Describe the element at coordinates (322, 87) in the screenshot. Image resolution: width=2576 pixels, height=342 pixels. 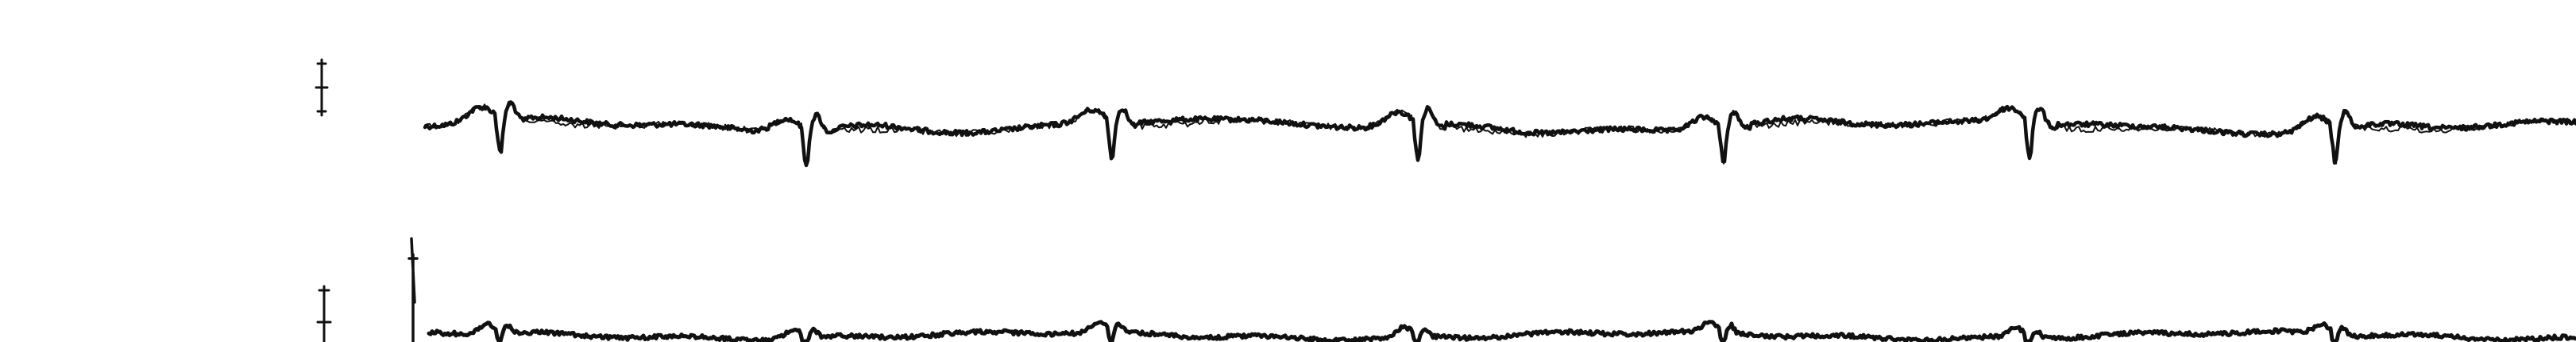
I see `calibration-marker-top` at that location.